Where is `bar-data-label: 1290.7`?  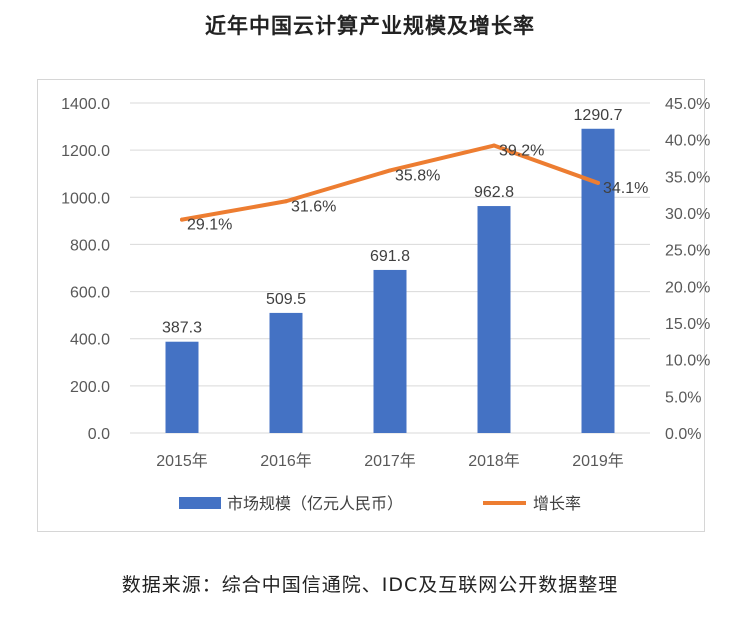 bar-data-label: 1290.7 is located at coordinates (598, 115).